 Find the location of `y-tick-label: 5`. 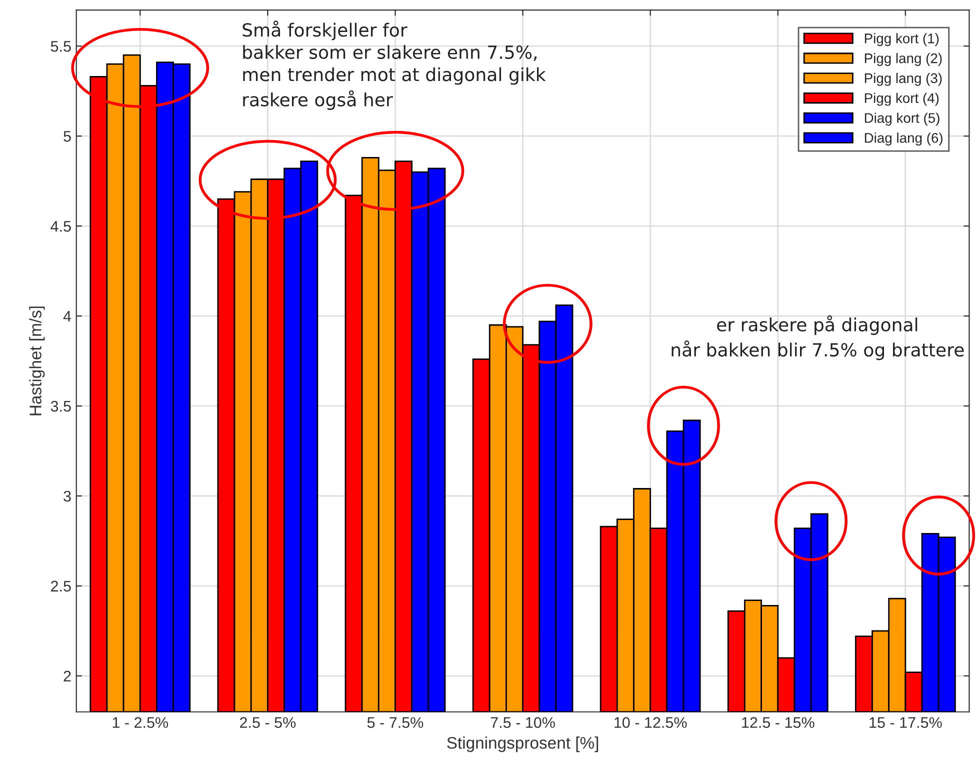

y-tick-label: 5 is located at coordinates (67, 136).